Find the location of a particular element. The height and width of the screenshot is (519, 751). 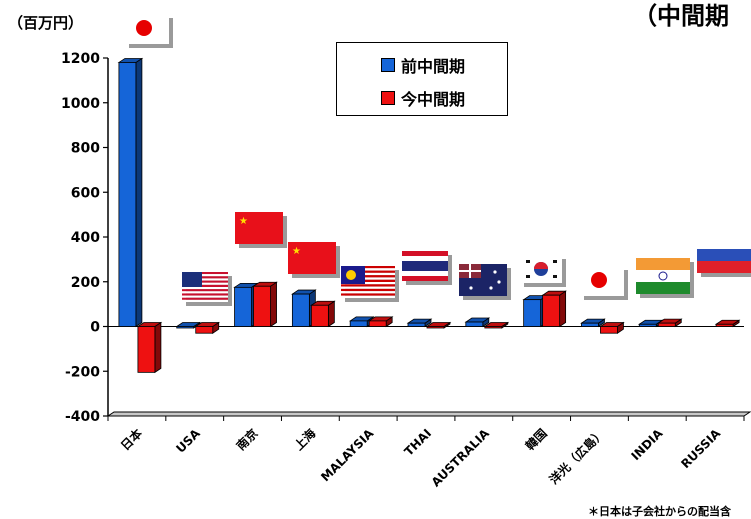

bar-prev-6-front is located at coordinates (474, 324).